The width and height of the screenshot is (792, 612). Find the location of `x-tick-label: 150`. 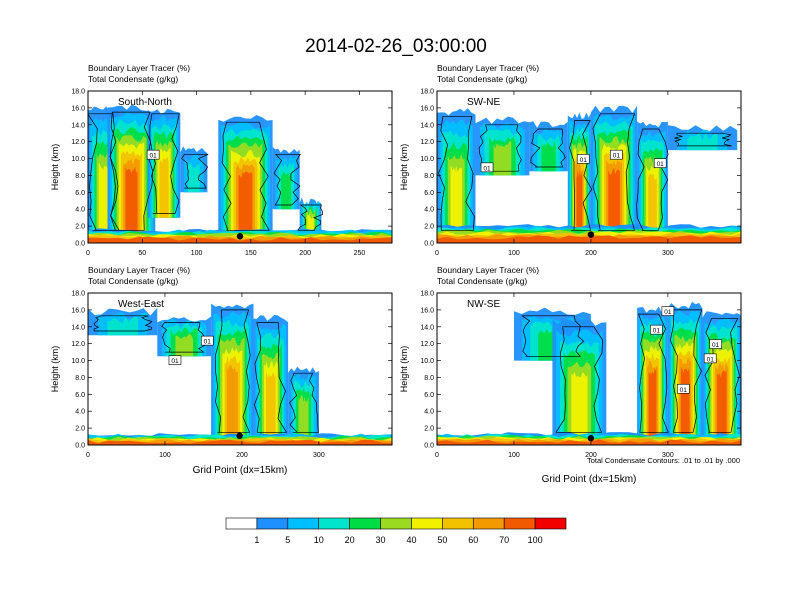

x-tick-label: 150 is located at coordinates (251, 253).